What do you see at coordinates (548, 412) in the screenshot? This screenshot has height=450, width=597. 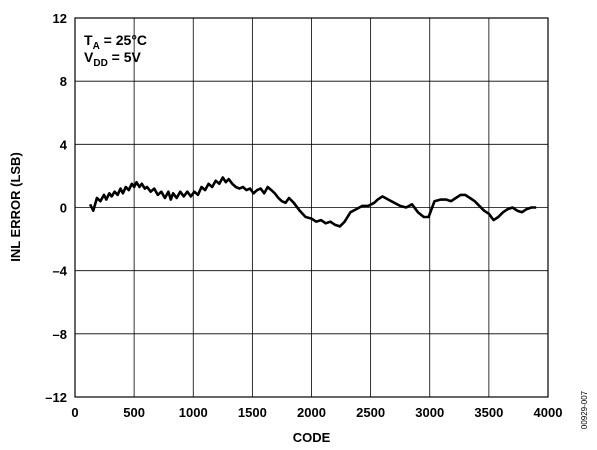 I see `x-tick-label: 4000` at bounding box center [548, 412].